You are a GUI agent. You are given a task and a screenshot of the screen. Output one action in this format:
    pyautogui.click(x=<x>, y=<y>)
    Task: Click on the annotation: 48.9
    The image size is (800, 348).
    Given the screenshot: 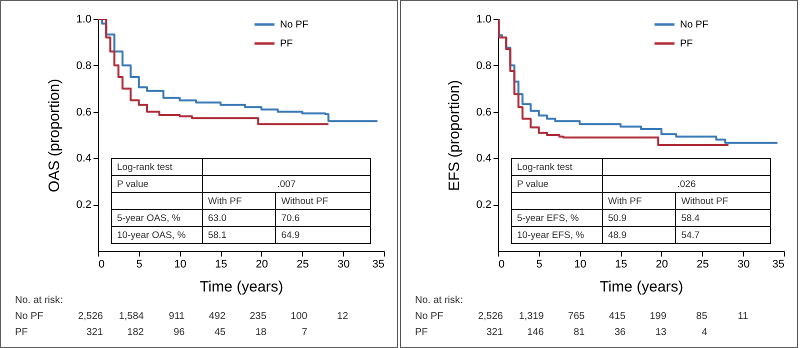 What is the action you would take?
    pyautogui.click(x=639, y=235)
    